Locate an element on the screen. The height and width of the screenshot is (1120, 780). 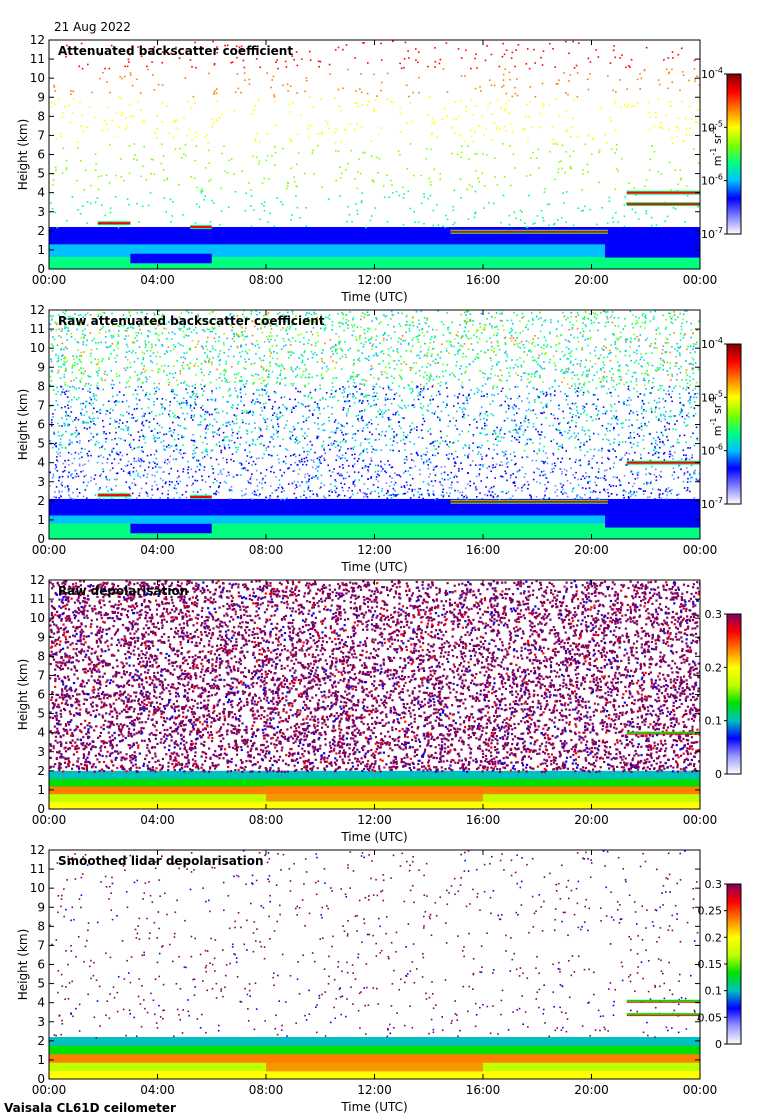
footer-label: Vaisala CL61D ceilometer is located at coordinates (90, 1108).